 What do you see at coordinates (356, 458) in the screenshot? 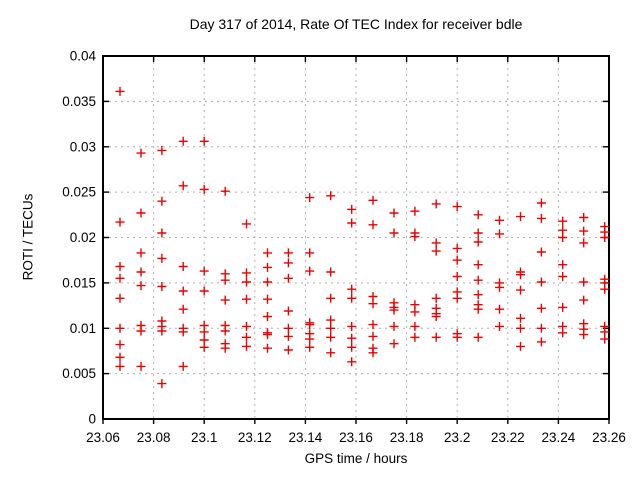
I see `x-axis-label: GPS time / hours` at bounding box center [356, 458].